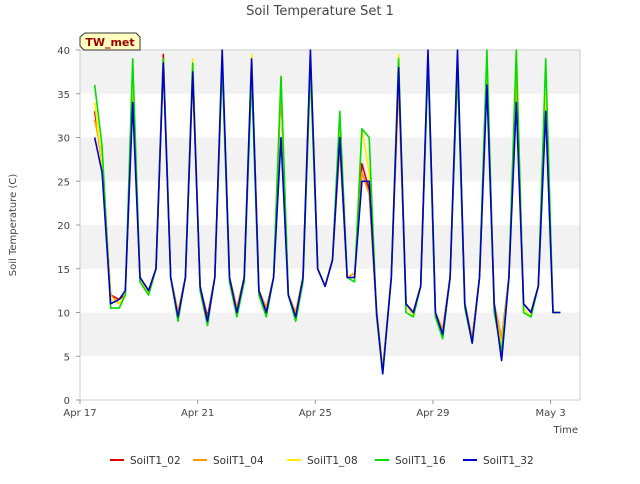 The height and width of the screenshot is (484, 640). I want to click on y-tick-label: 25, so click(63, 182).